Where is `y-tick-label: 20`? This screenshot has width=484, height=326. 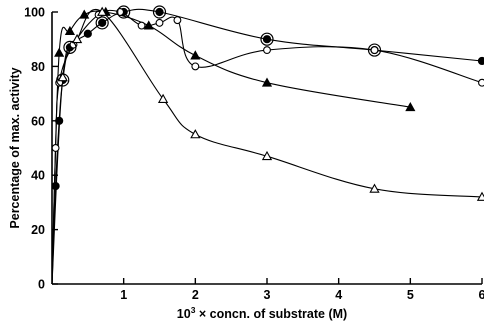
y-tick-label: 20 is located at coordinates (38, 230).